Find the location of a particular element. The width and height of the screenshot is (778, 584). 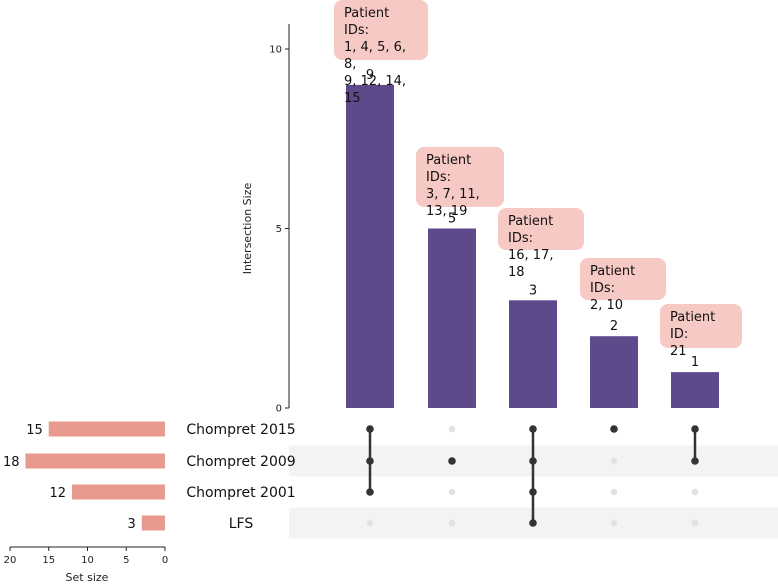

set-size-tick-label: 0 is located at coordinates (165, 560).